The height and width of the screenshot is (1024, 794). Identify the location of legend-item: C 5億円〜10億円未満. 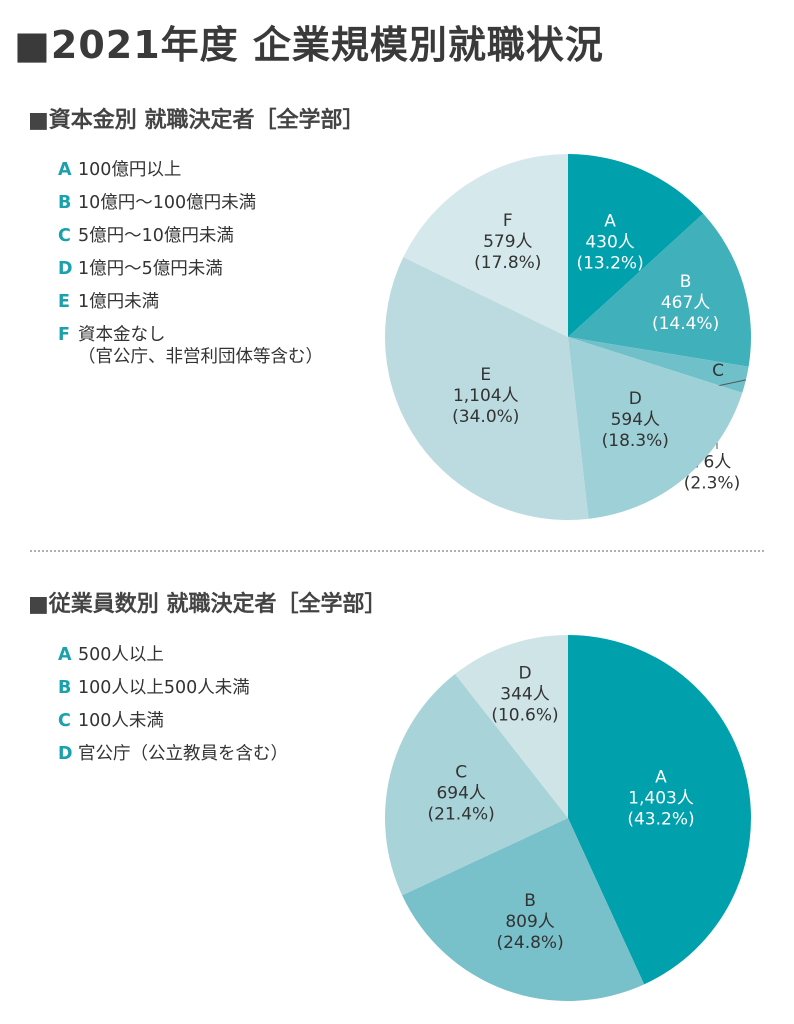
(190, 236).